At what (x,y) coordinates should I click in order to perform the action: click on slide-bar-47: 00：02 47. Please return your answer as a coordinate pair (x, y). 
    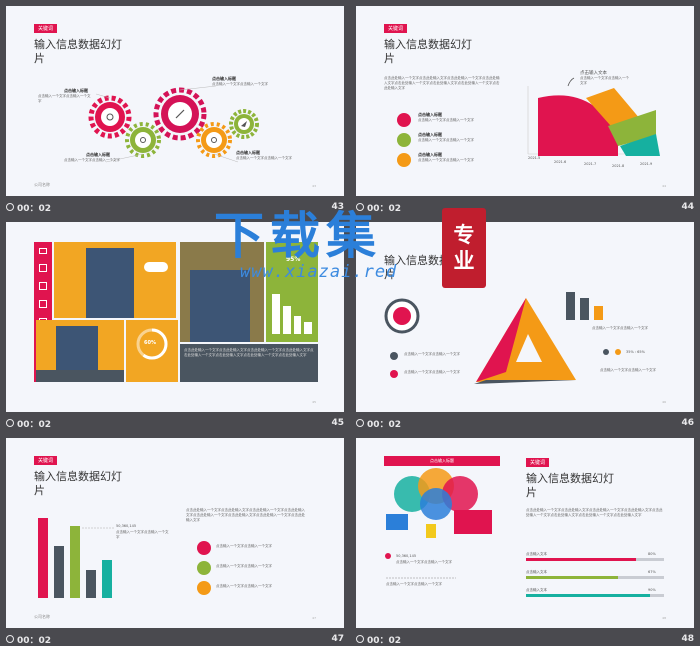
    Looking at the image, I should click on (175, 637).